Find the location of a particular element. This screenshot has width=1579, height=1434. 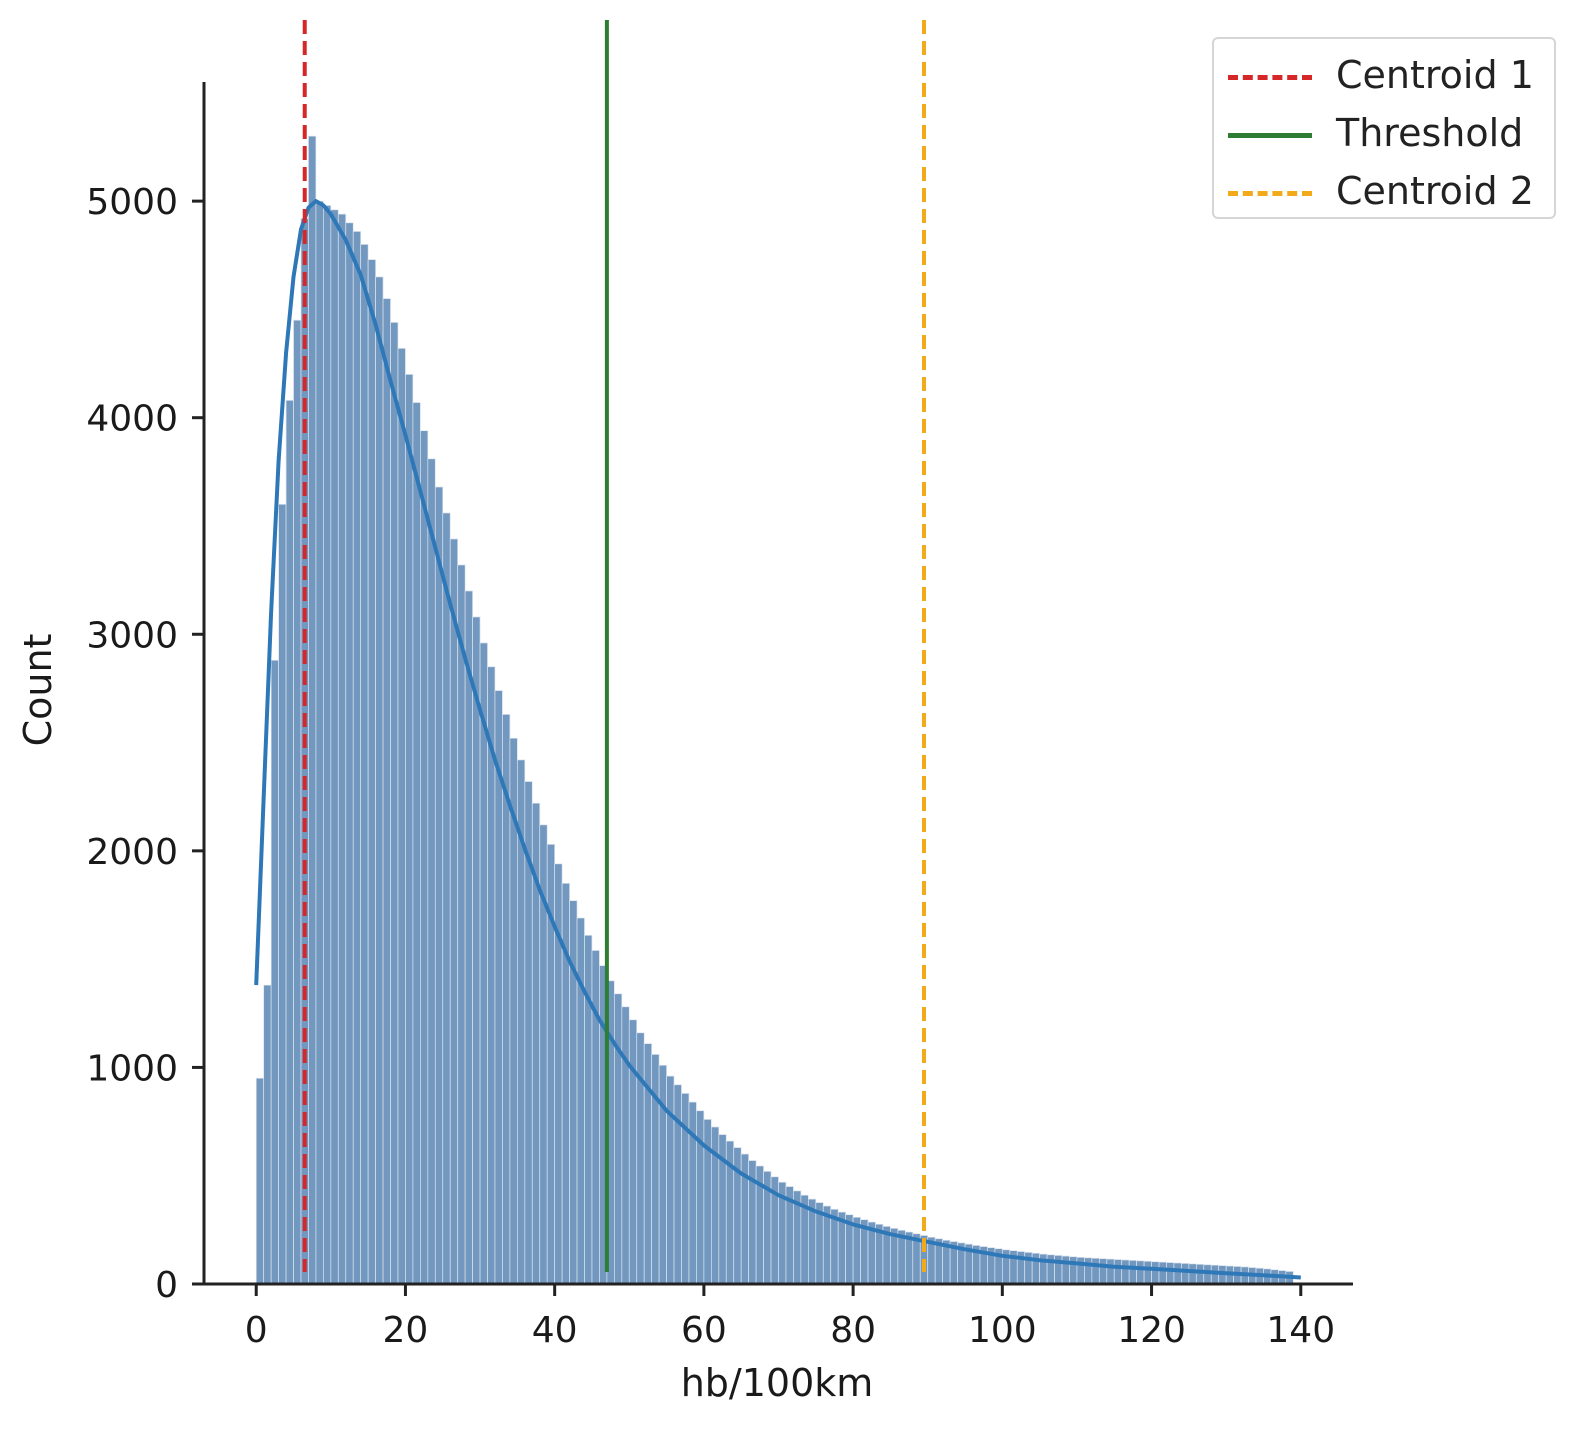

legend: Centroid 1 Threshold Centroid 2 is located at coordinates (1384, 128).